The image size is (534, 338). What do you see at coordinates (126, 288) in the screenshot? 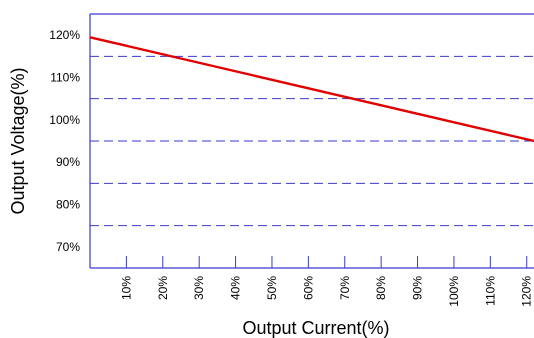
I see `x-tick-label: 10%` at bounding box center [126, 288].